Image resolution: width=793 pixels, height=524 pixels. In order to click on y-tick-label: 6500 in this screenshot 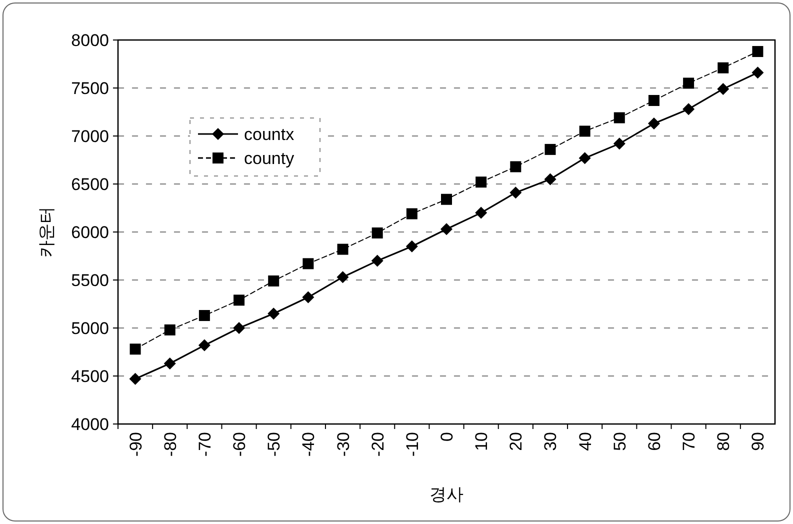, I will do `click(90, 184)`.